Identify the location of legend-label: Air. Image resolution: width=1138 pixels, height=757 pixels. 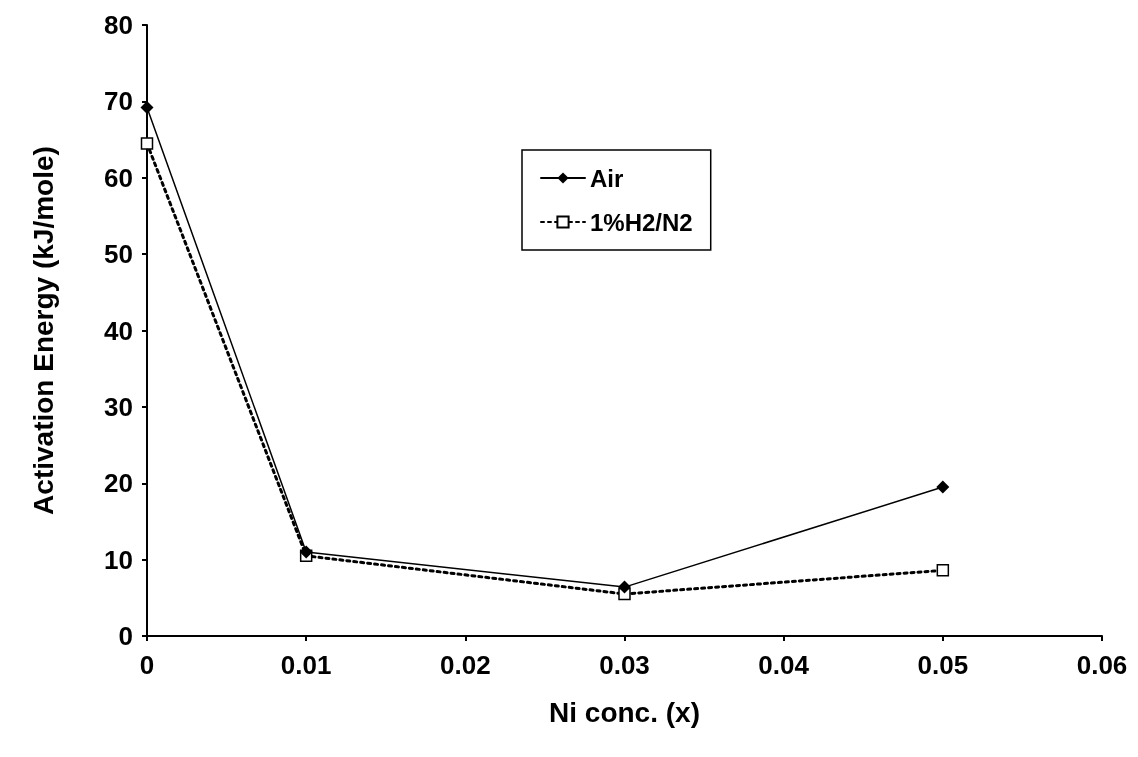
(607, 178).